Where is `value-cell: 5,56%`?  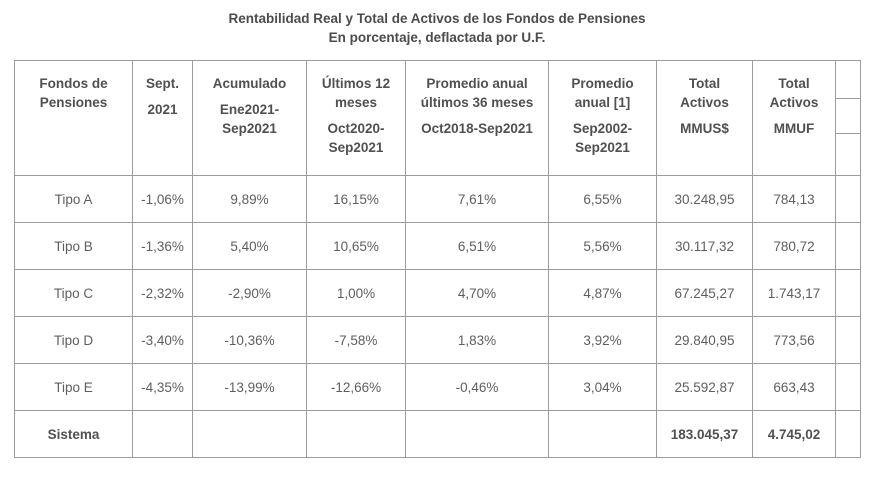
value-cell: 5,56% is located at coordinates (602, 246).